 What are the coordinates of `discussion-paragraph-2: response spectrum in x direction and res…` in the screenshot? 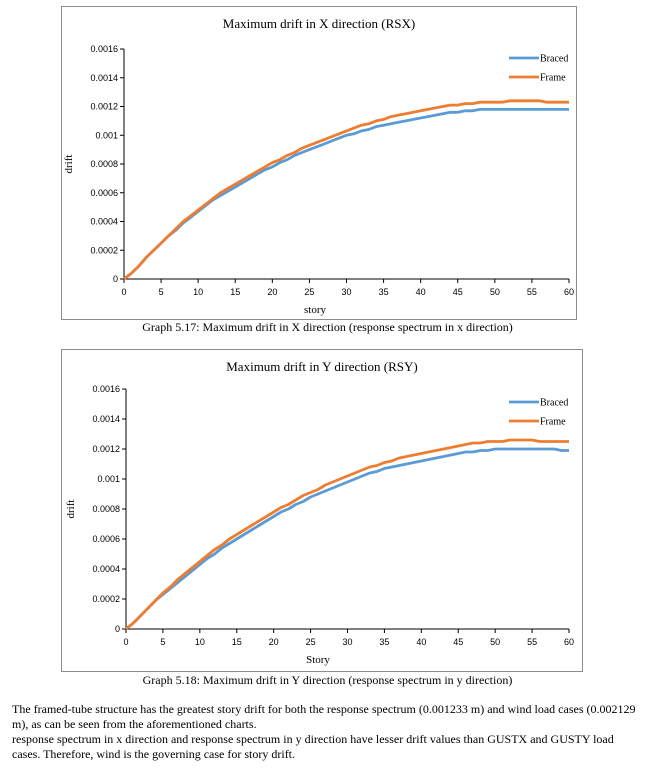 It's located at (313, 746).